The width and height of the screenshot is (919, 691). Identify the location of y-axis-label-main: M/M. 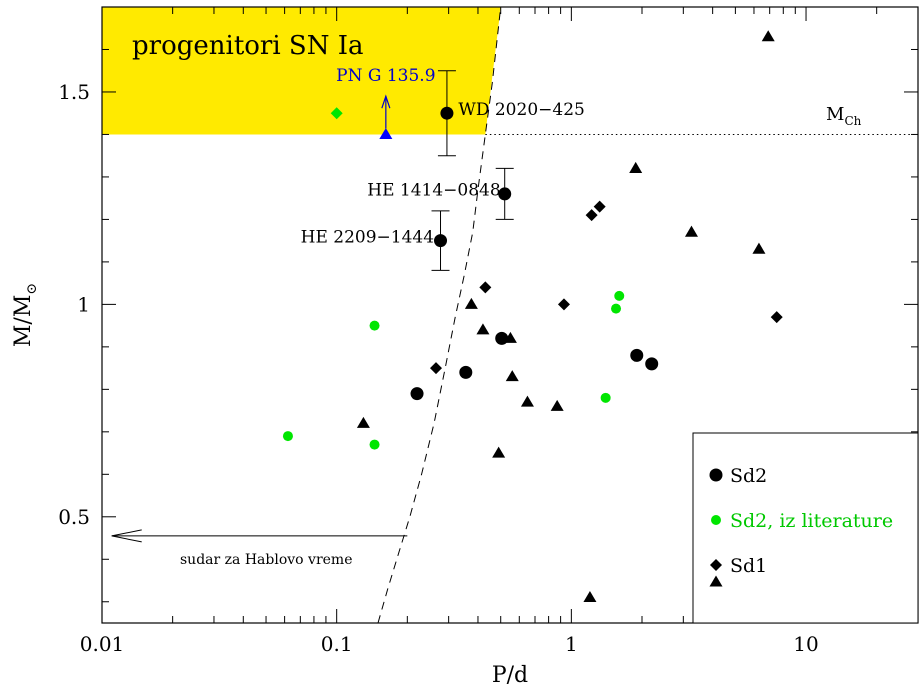
(23, 321).